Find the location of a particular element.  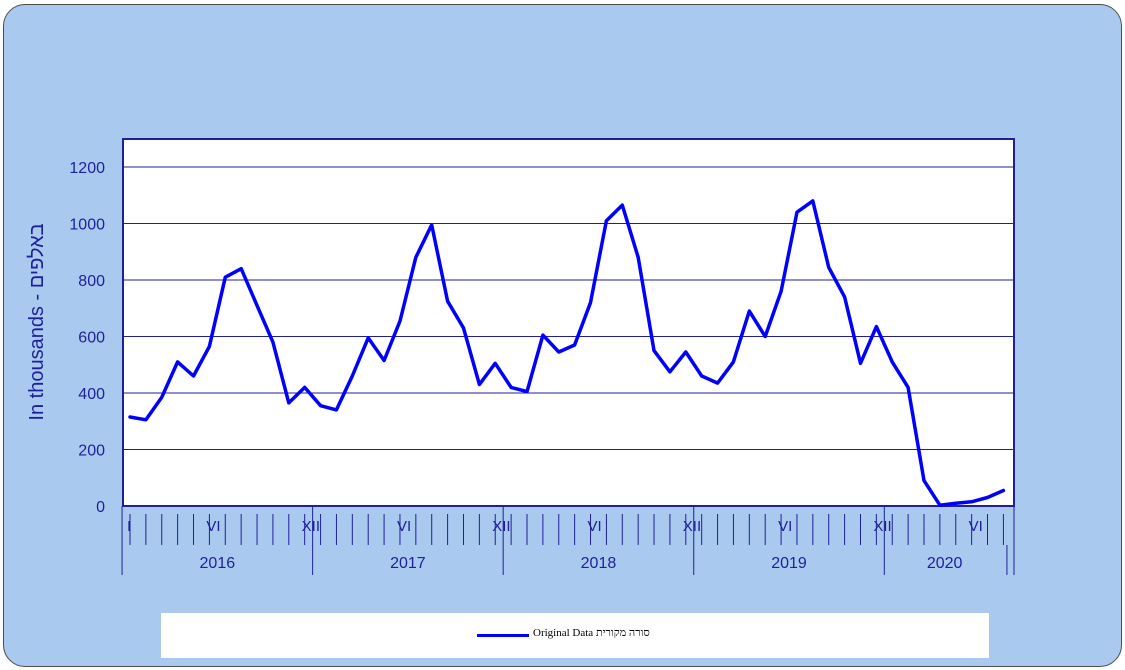

y-tick-label: 0 is located at coordinates (100, 507).